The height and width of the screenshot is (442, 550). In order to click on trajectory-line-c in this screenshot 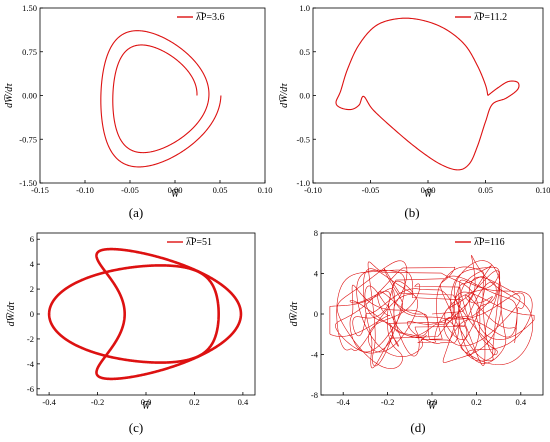, I will do `click(169, 314)`.